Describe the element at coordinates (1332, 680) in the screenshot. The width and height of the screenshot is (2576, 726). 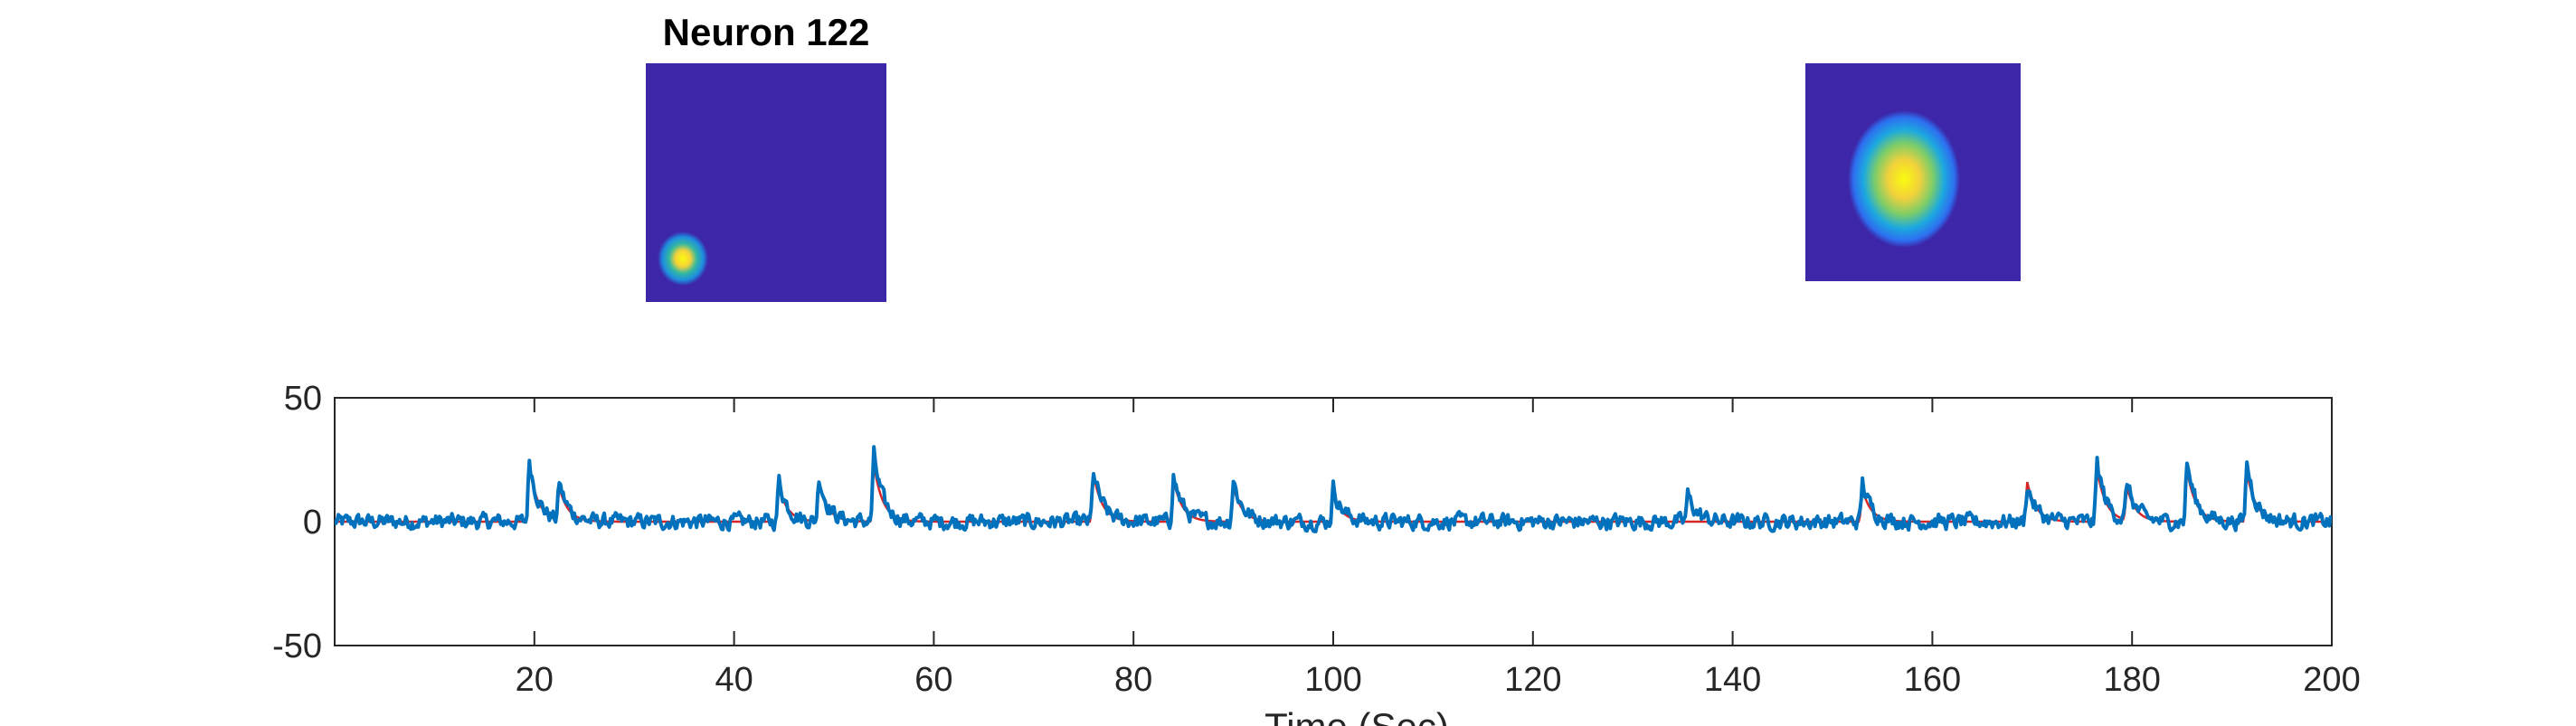
I see `x-tick-label: 100` at that location.